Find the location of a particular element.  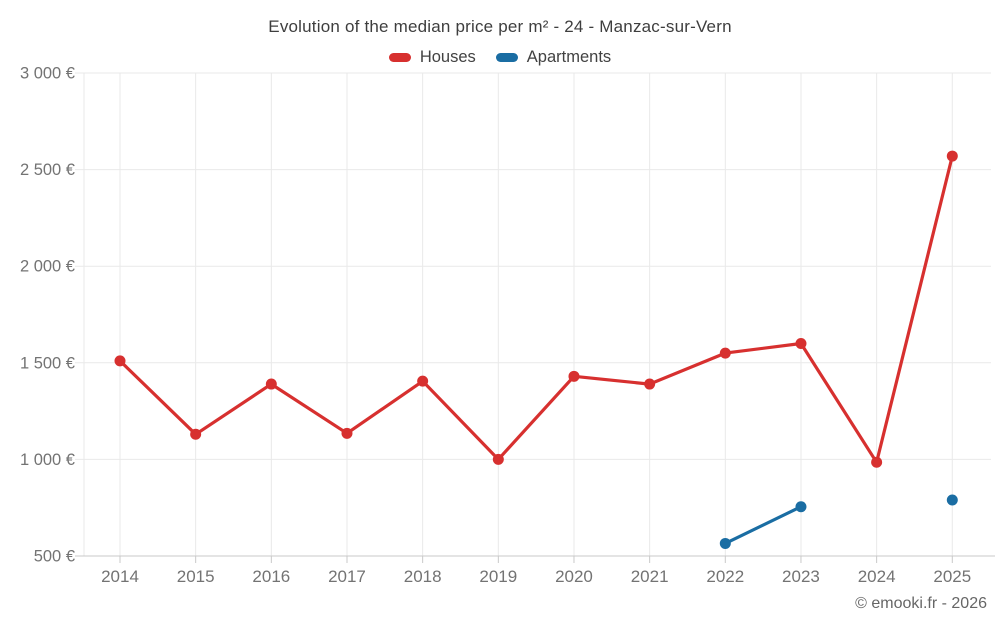

y-tick-label: 2 000 € is located at coordinates (47, 267).